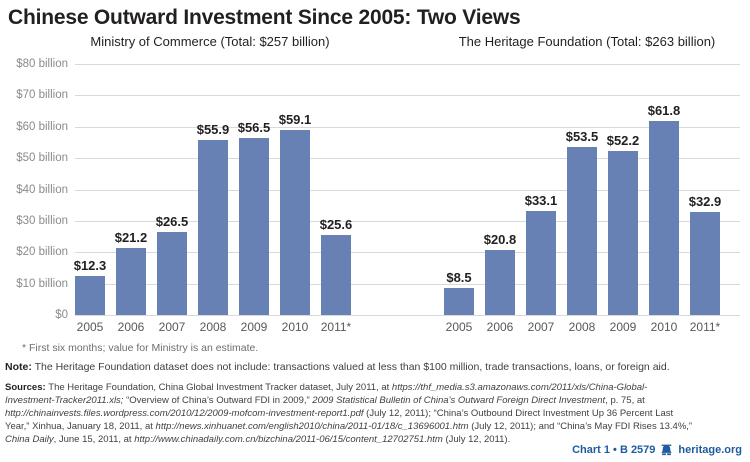  I want to click on bar-value-label: $52.2, so click(623, 141).